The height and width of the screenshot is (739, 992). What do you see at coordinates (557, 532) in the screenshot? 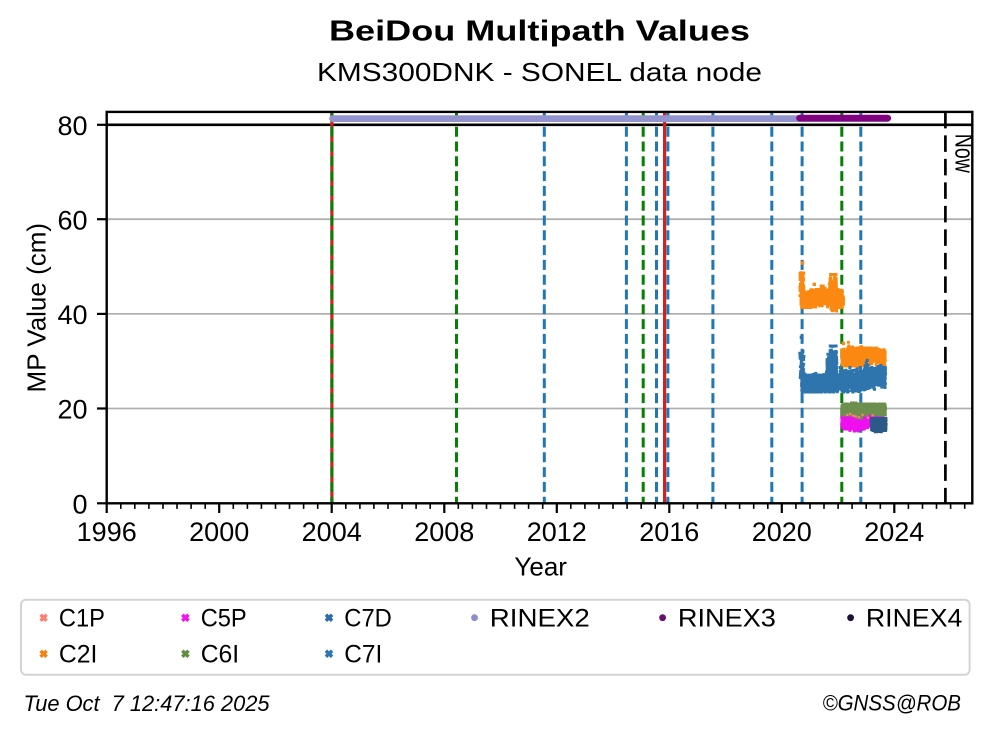
I see `svg-text: 2012` at bounding box center [557, 532].